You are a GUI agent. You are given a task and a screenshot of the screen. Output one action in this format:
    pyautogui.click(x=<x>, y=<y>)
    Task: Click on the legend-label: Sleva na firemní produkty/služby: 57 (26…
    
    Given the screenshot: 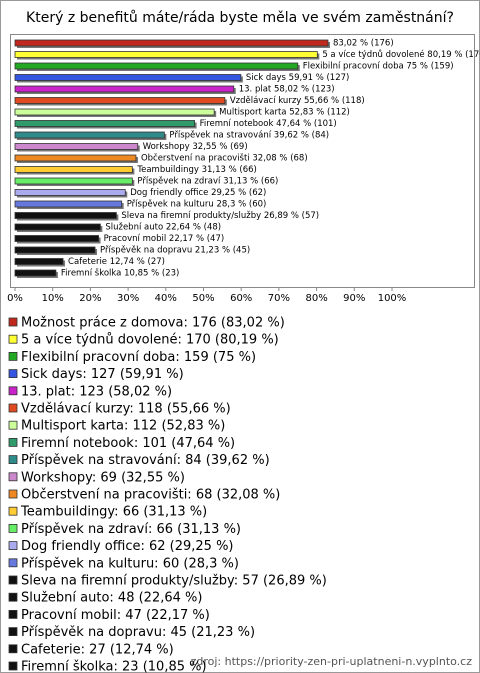 What is the action you would take?
    pyautogui.click(x=174, y=581)
    